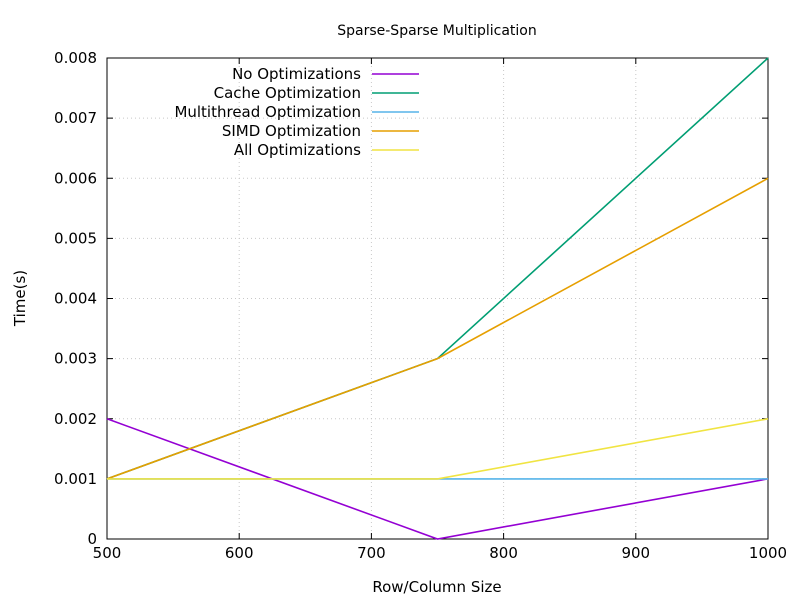 Image resolution: width=800 pixels, height=600 pixels. I want to click on y-tick-label: 0, so click(92, 539).